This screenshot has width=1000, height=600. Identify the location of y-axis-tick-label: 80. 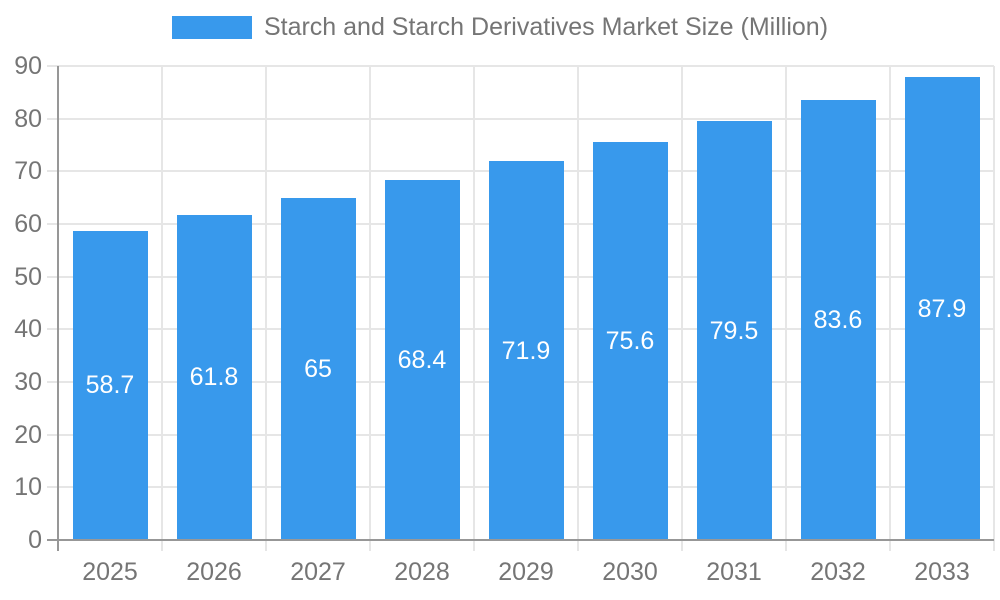
(28, 118).